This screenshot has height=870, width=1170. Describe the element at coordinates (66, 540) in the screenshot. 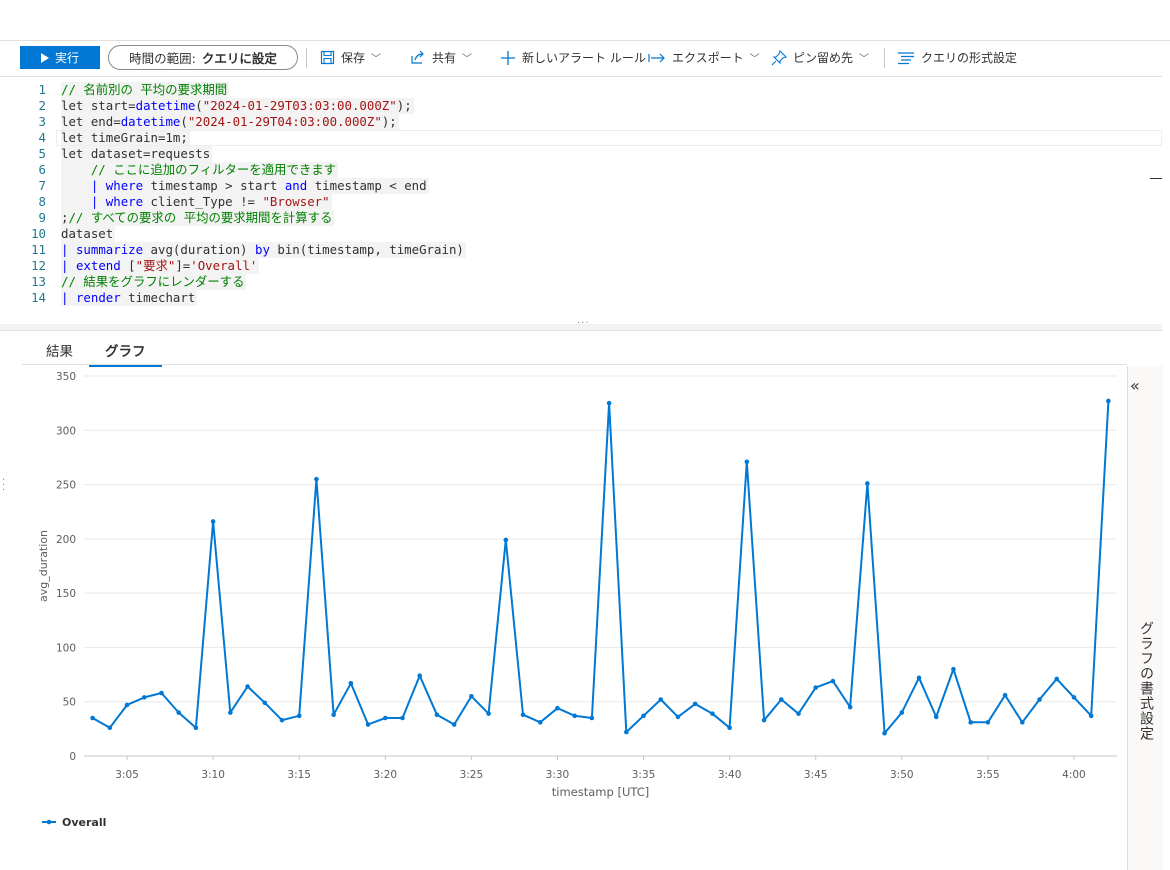

I see `y-tick-label: 200` at that location.